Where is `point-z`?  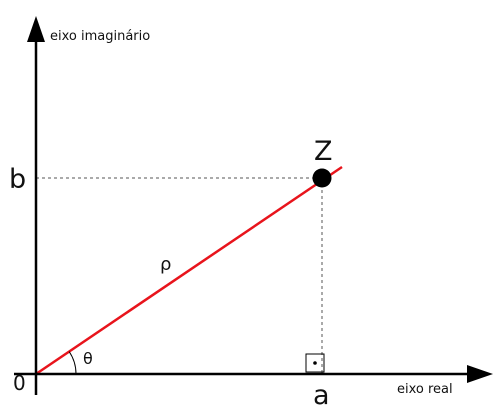 point-z is located at coordinates (322, 178).